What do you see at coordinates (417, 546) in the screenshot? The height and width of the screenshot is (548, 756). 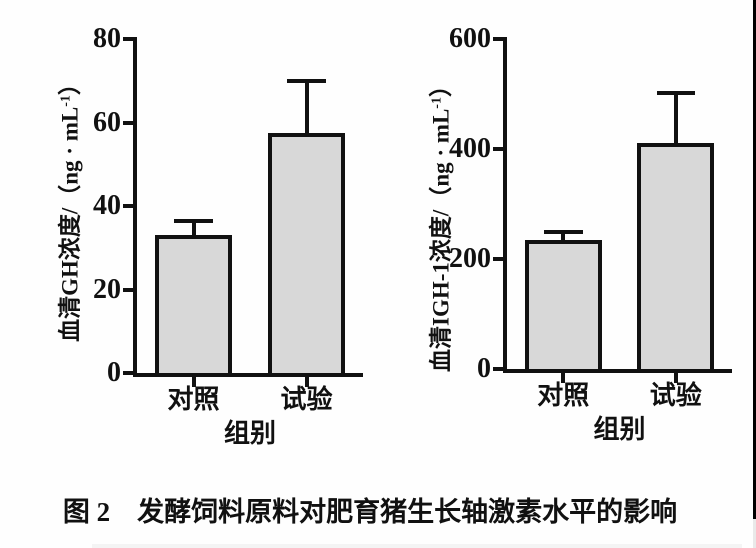 I see `bottom-divider` at bounding box center [417, 546].